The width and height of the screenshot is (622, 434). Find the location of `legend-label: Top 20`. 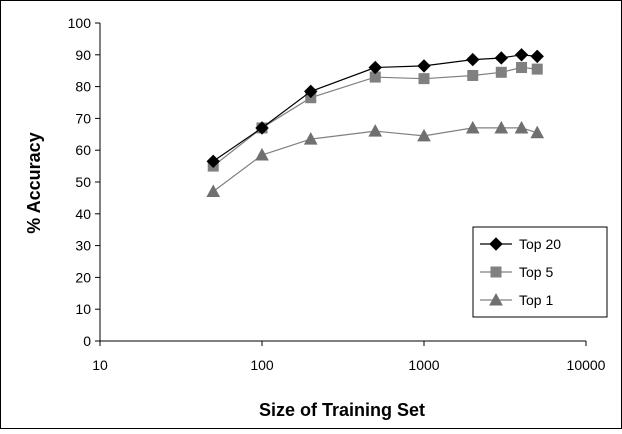

legend-label: Top 20 is located at coordinates (540, 244).